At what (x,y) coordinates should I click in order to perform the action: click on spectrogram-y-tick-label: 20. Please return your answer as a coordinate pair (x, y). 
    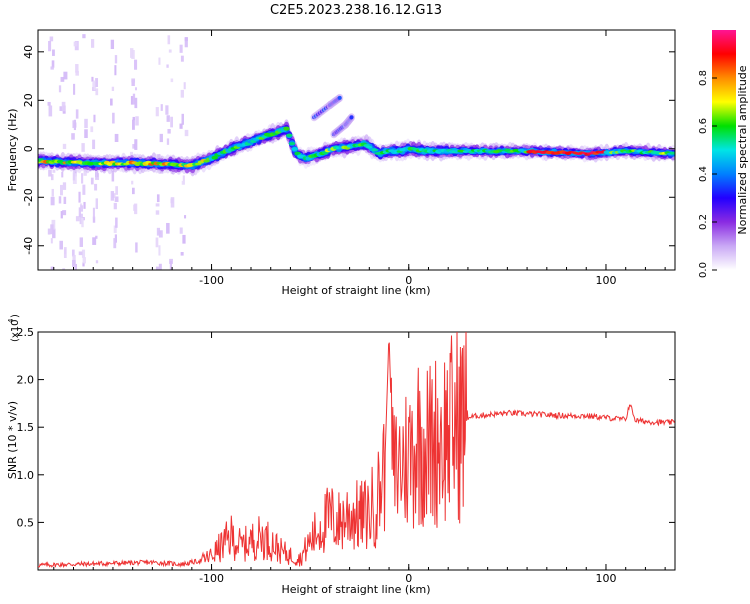
    Looking at the image, I should click on (28, 100).